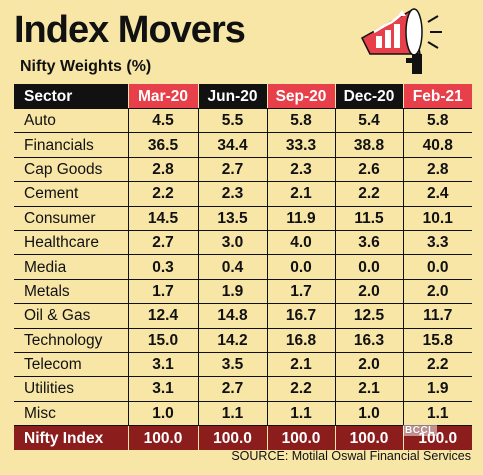  Describe the element at coordinates (233, 243) in the screenshot. I see `table-cell: 3.0` at that location.